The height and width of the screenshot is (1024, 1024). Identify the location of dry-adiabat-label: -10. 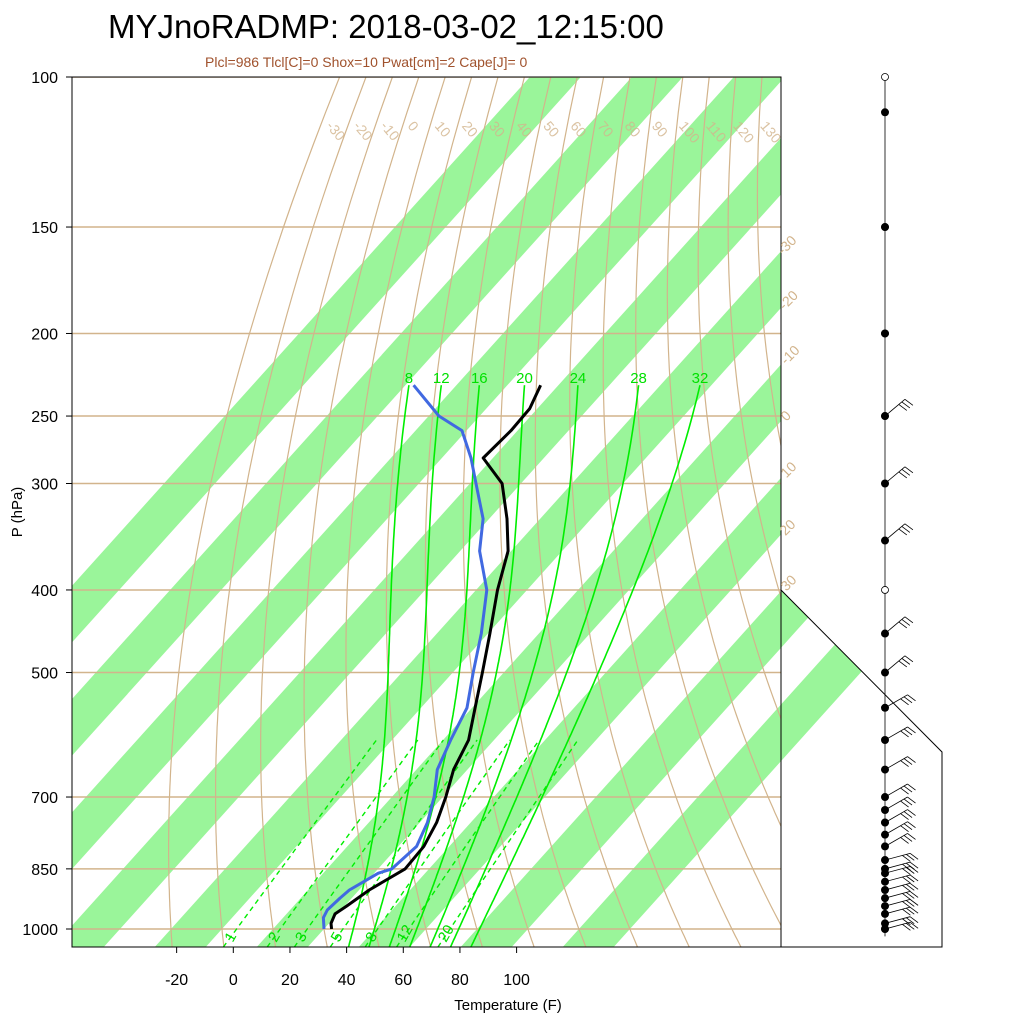
(390, 131).